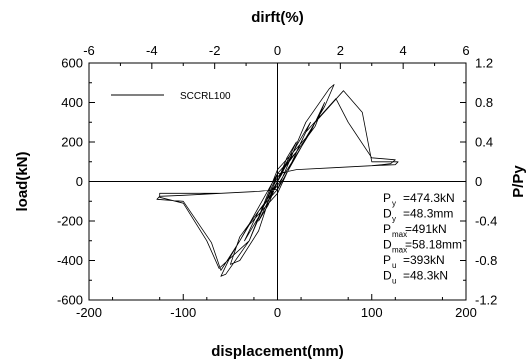 The width and height of the screenshot is (531, 362). What do you see at coordinates (340, 50) in the screenshot?
I see `top-x-tick-label: 2` at bounding box center [340, 50].